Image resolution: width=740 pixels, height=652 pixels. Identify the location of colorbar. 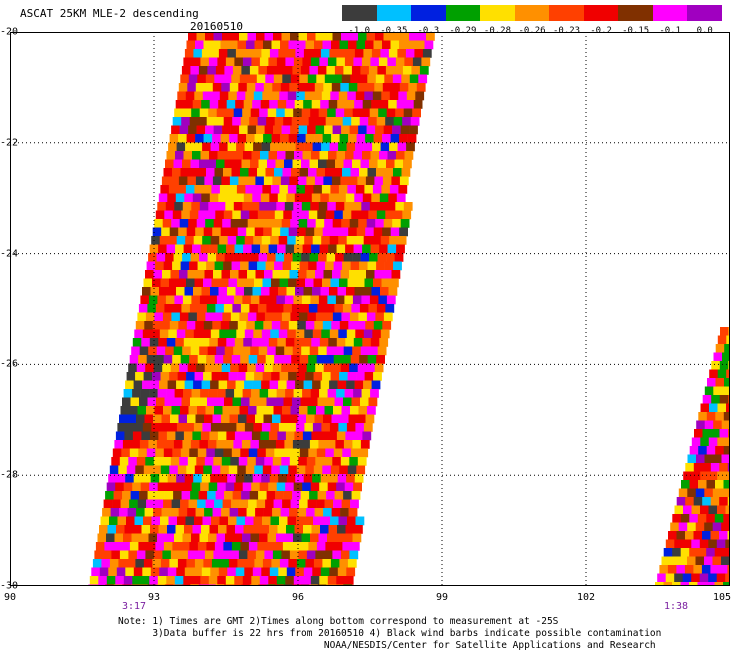
(532, 13).